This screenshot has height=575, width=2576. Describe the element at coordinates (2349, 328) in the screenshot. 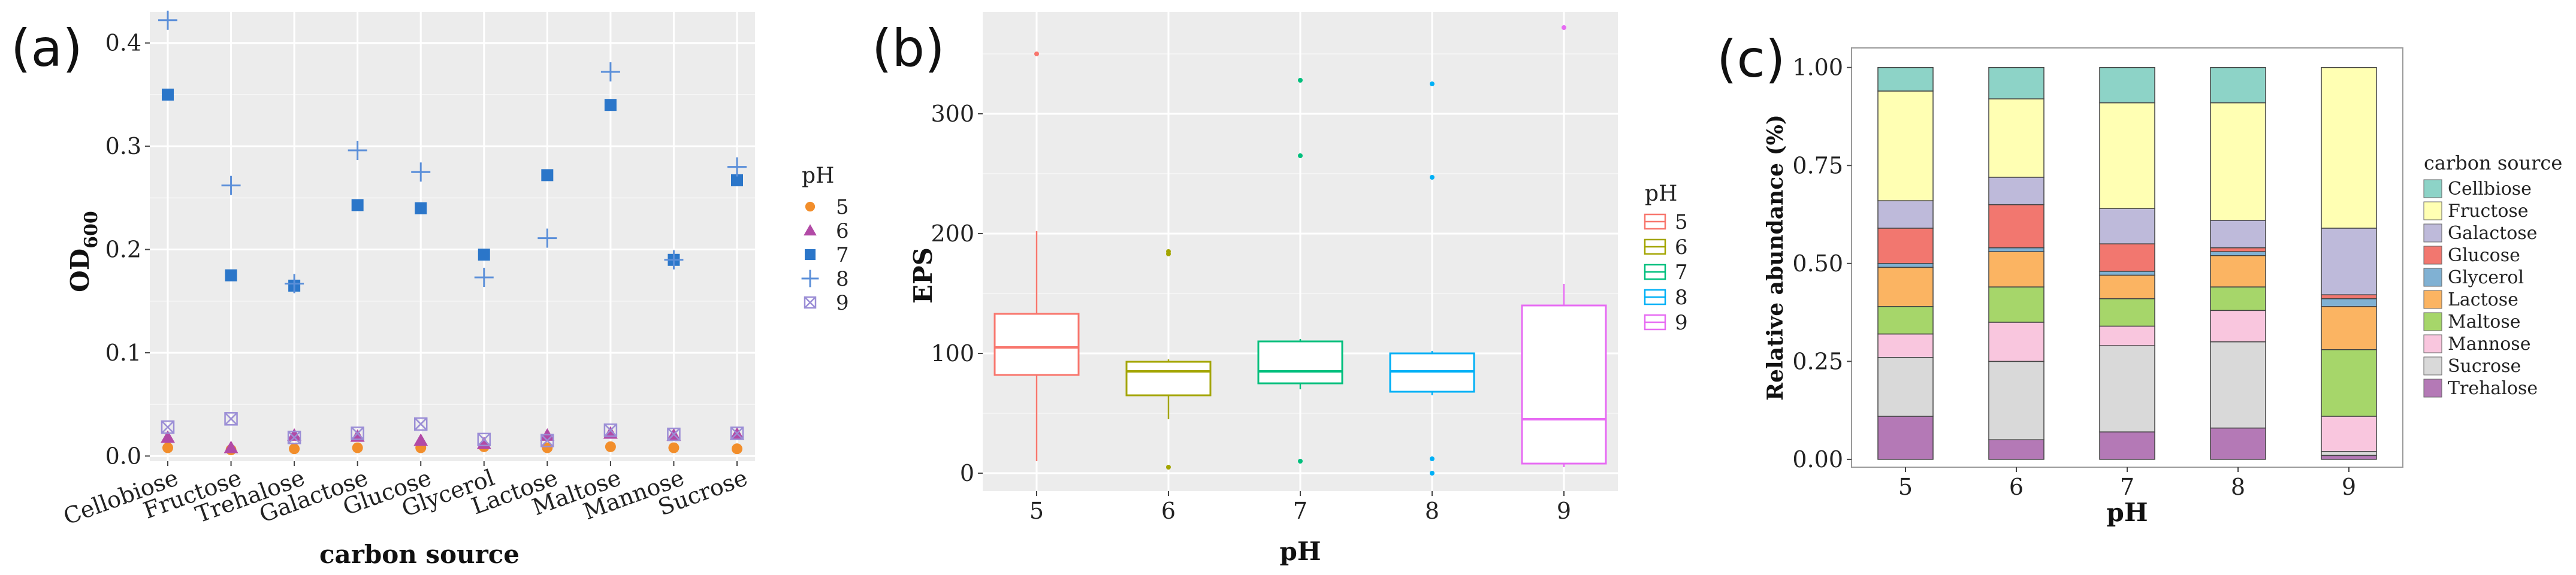

I see `bar-segment-ph9-lactose` at that location.